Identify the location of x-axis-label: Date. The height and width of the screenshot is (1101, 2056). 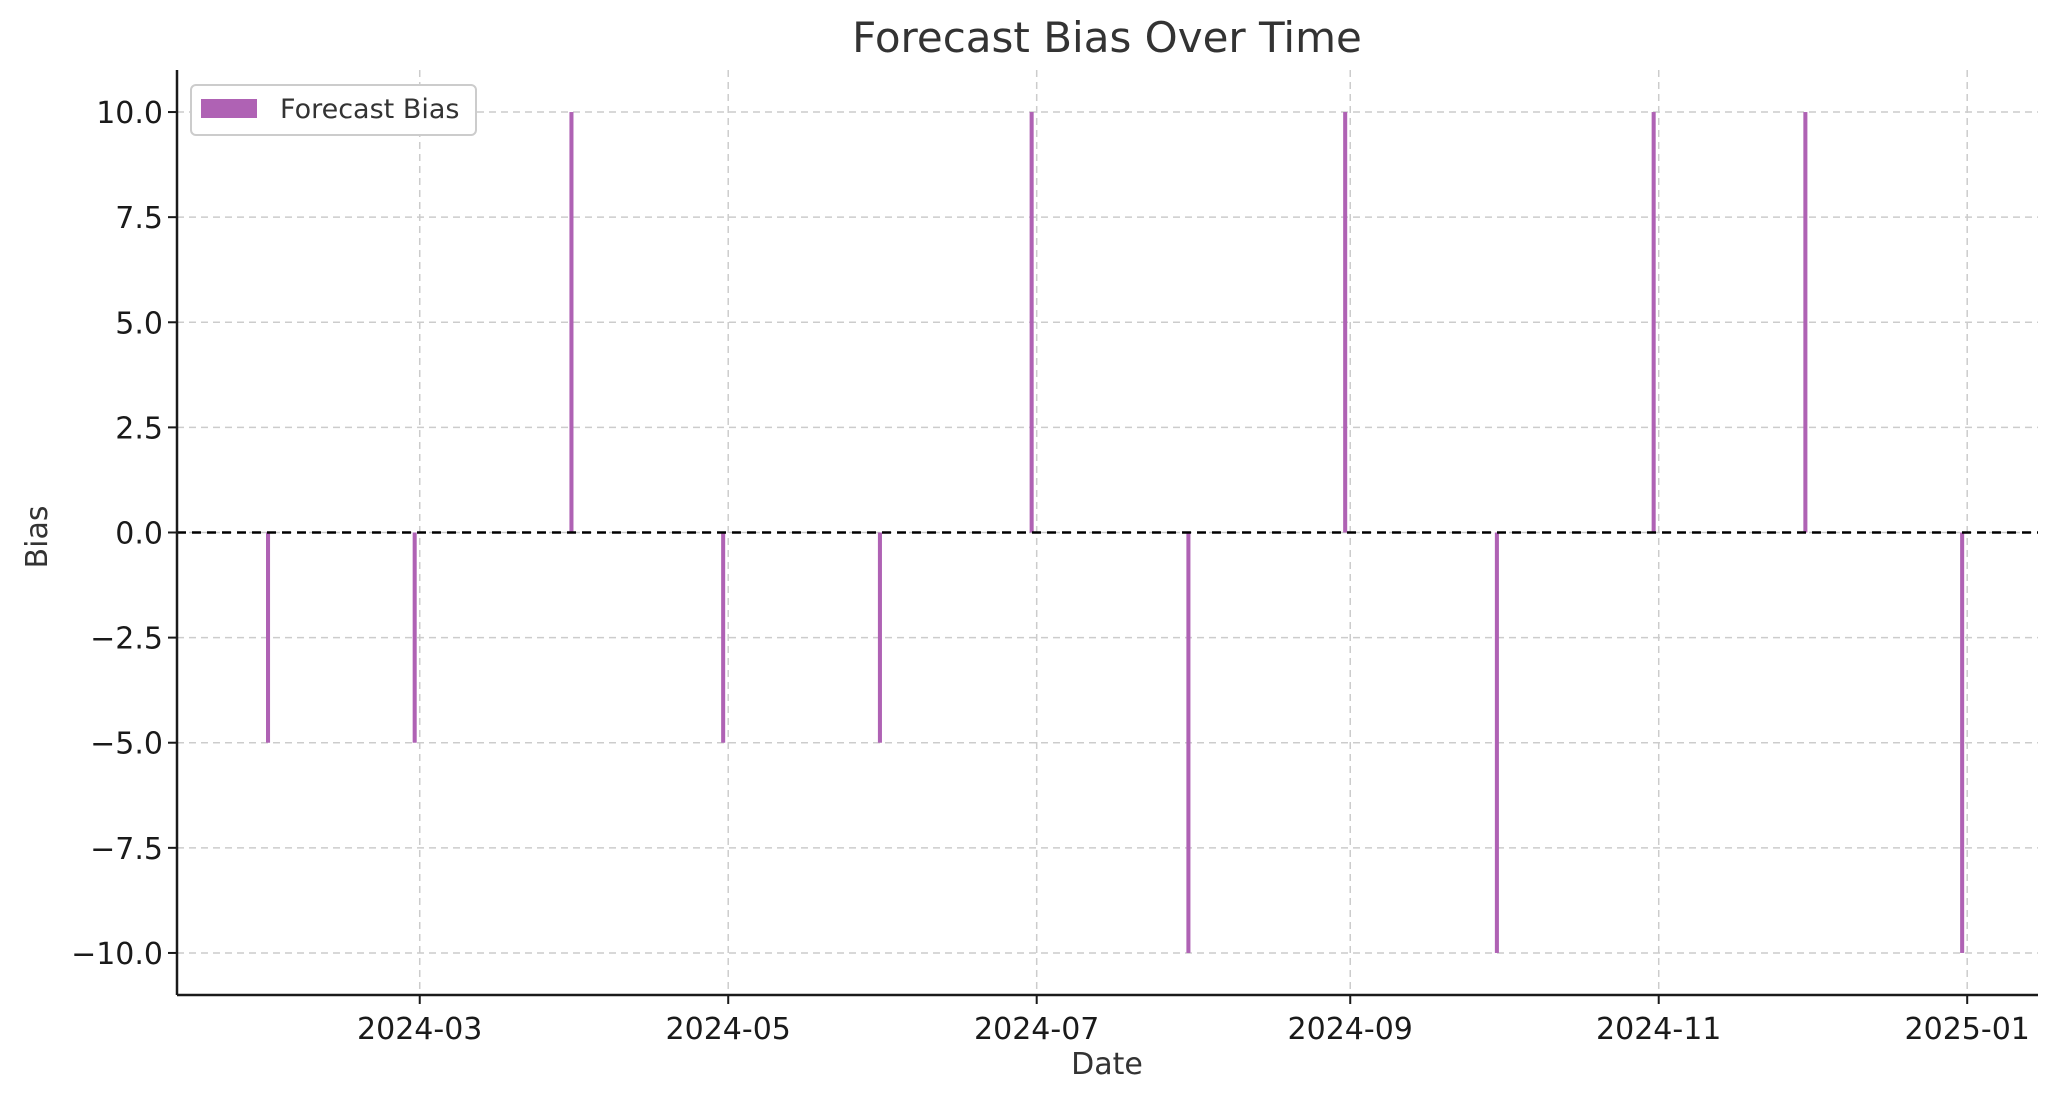
(1107, 1064).